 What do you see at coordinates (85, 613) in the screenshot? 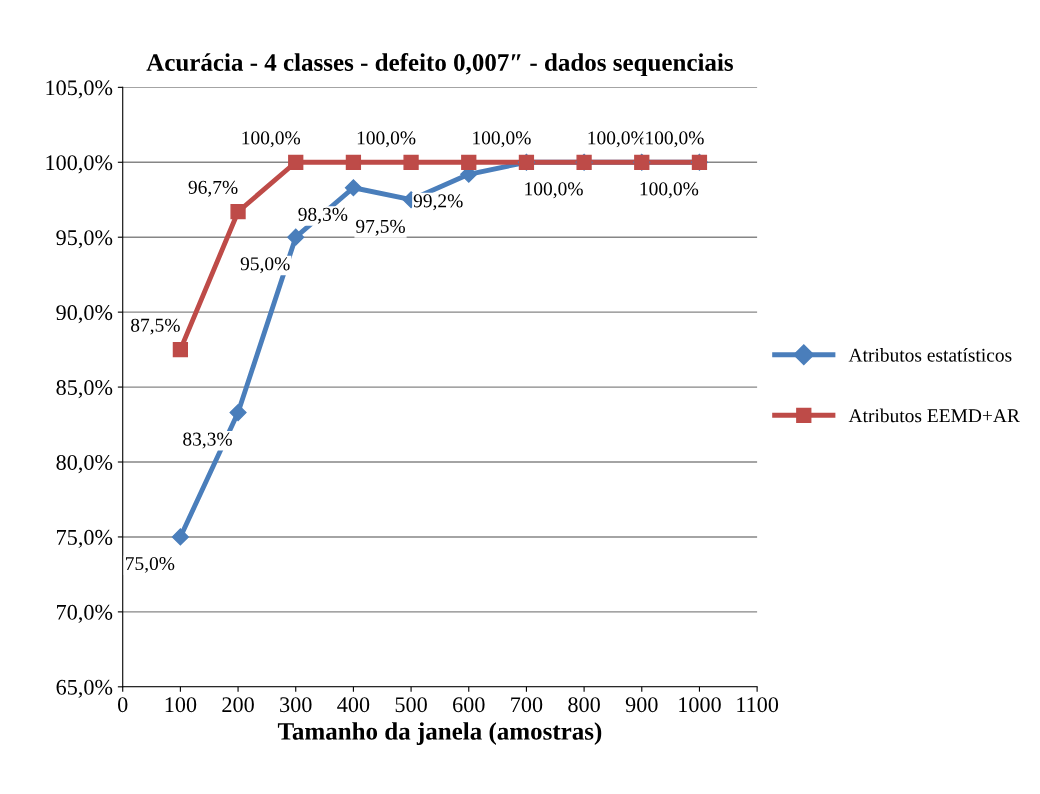
I see `y-tick-label: 70,0%` at bounding box center [85, 613].